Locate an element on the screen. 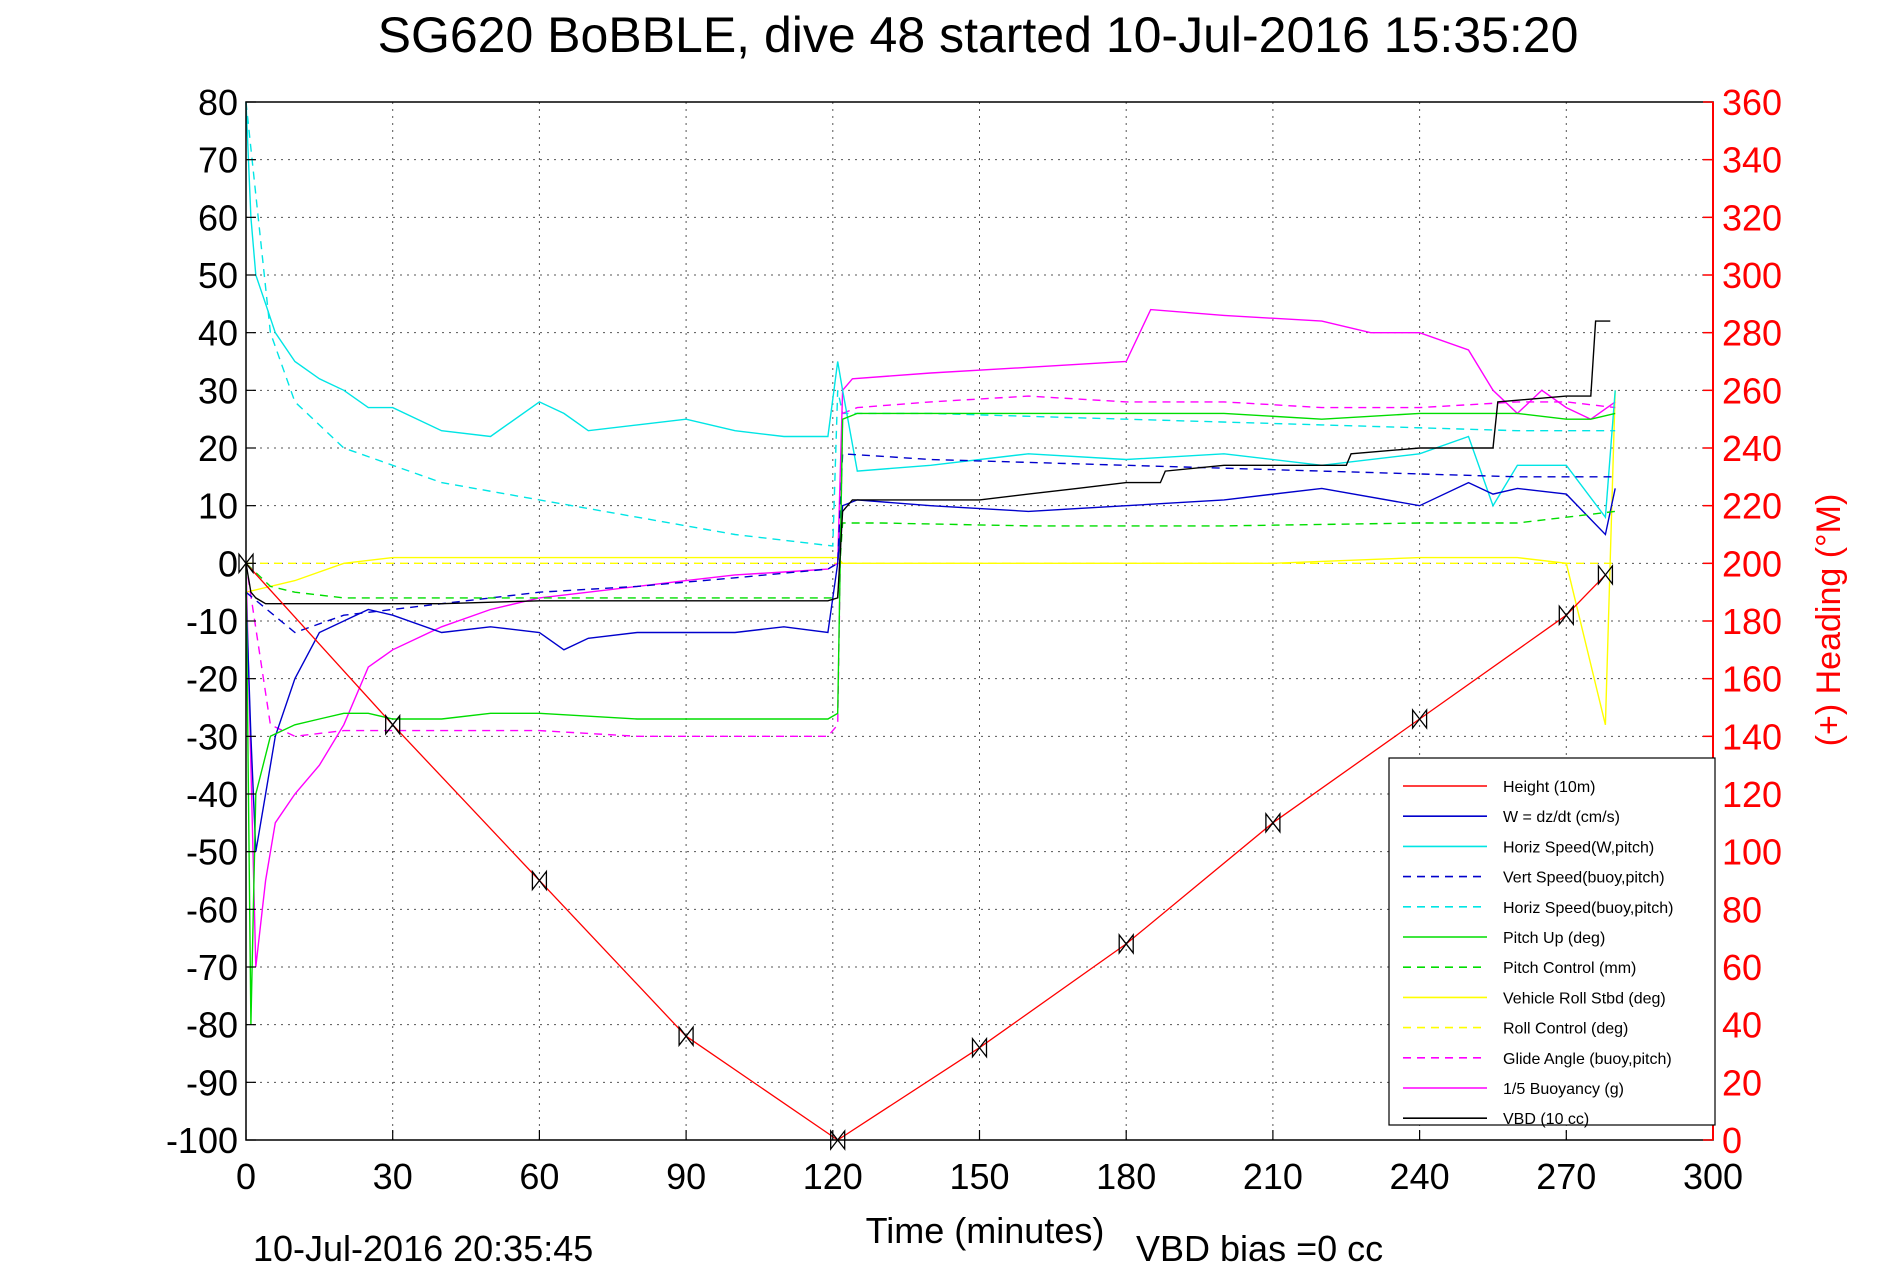 The width and height of the screenshot is (1891, 1262). x-tick-label: 120 is located at coordinates (833, 1176).